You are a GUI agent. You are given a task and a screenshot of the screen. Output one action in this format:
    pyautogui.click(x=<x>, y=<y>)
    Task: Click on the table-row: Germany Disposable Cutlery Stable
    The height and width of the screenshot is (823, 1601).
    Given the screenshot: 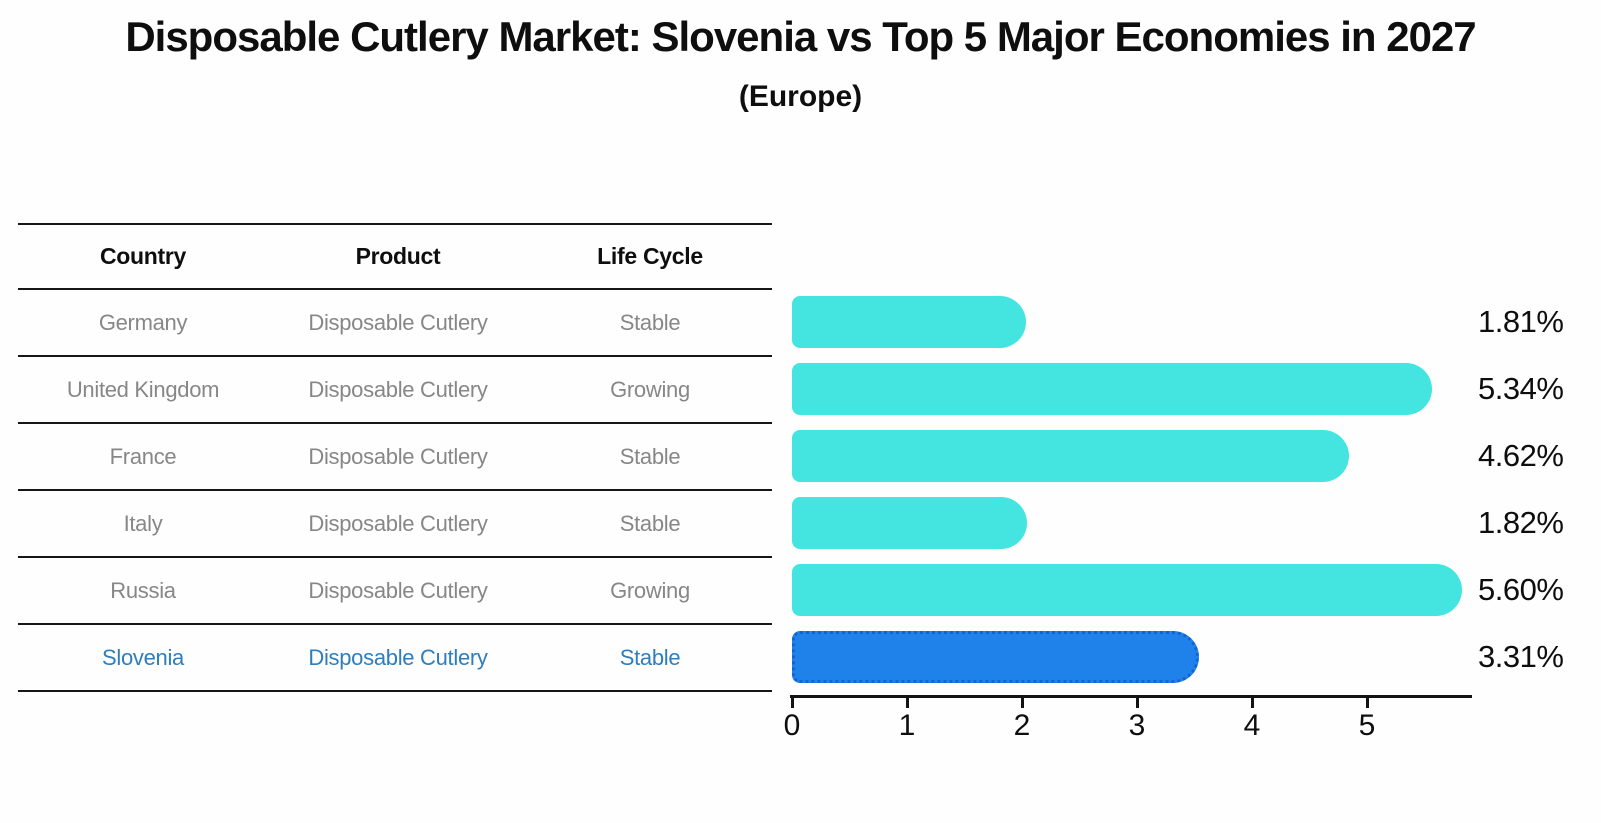 What is the action you would take?
    pyautogui.click(x=395, y=323)
    